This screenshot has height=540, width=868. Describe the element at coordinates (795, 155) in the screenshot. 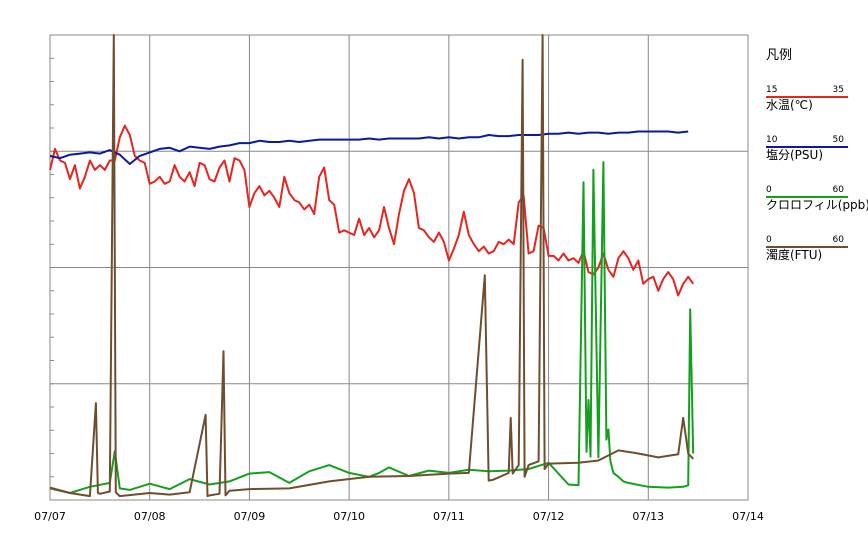

I see `legend-label: 塩分(PSU)` at that location.